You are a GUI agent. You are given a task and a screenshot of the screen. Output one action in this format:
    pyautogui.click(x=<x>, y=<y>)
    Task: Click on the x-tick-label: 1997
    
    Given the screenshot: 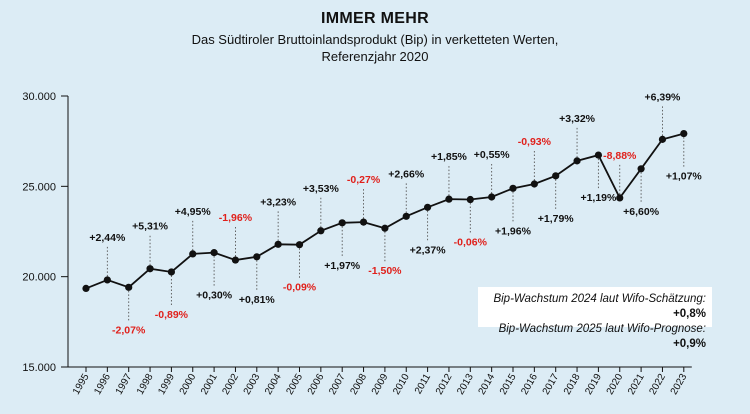 What is the action you would take?
    pyautogui.click(x=124, y=384)
    